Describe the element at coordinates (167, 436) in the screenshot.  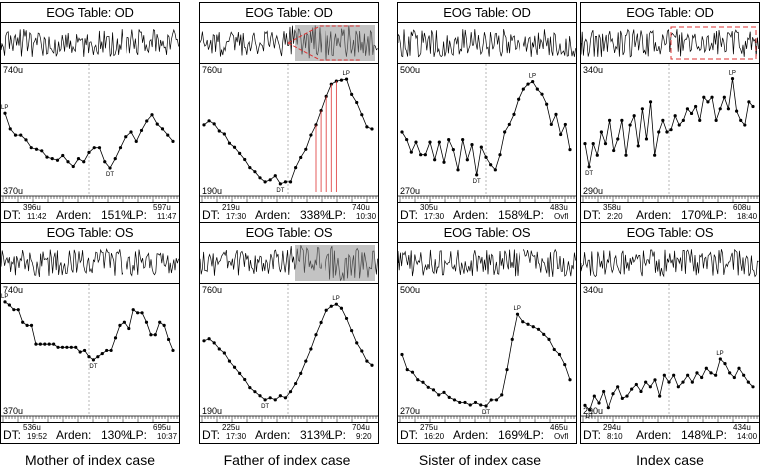
I see `lp-time: 10:37` at that location.